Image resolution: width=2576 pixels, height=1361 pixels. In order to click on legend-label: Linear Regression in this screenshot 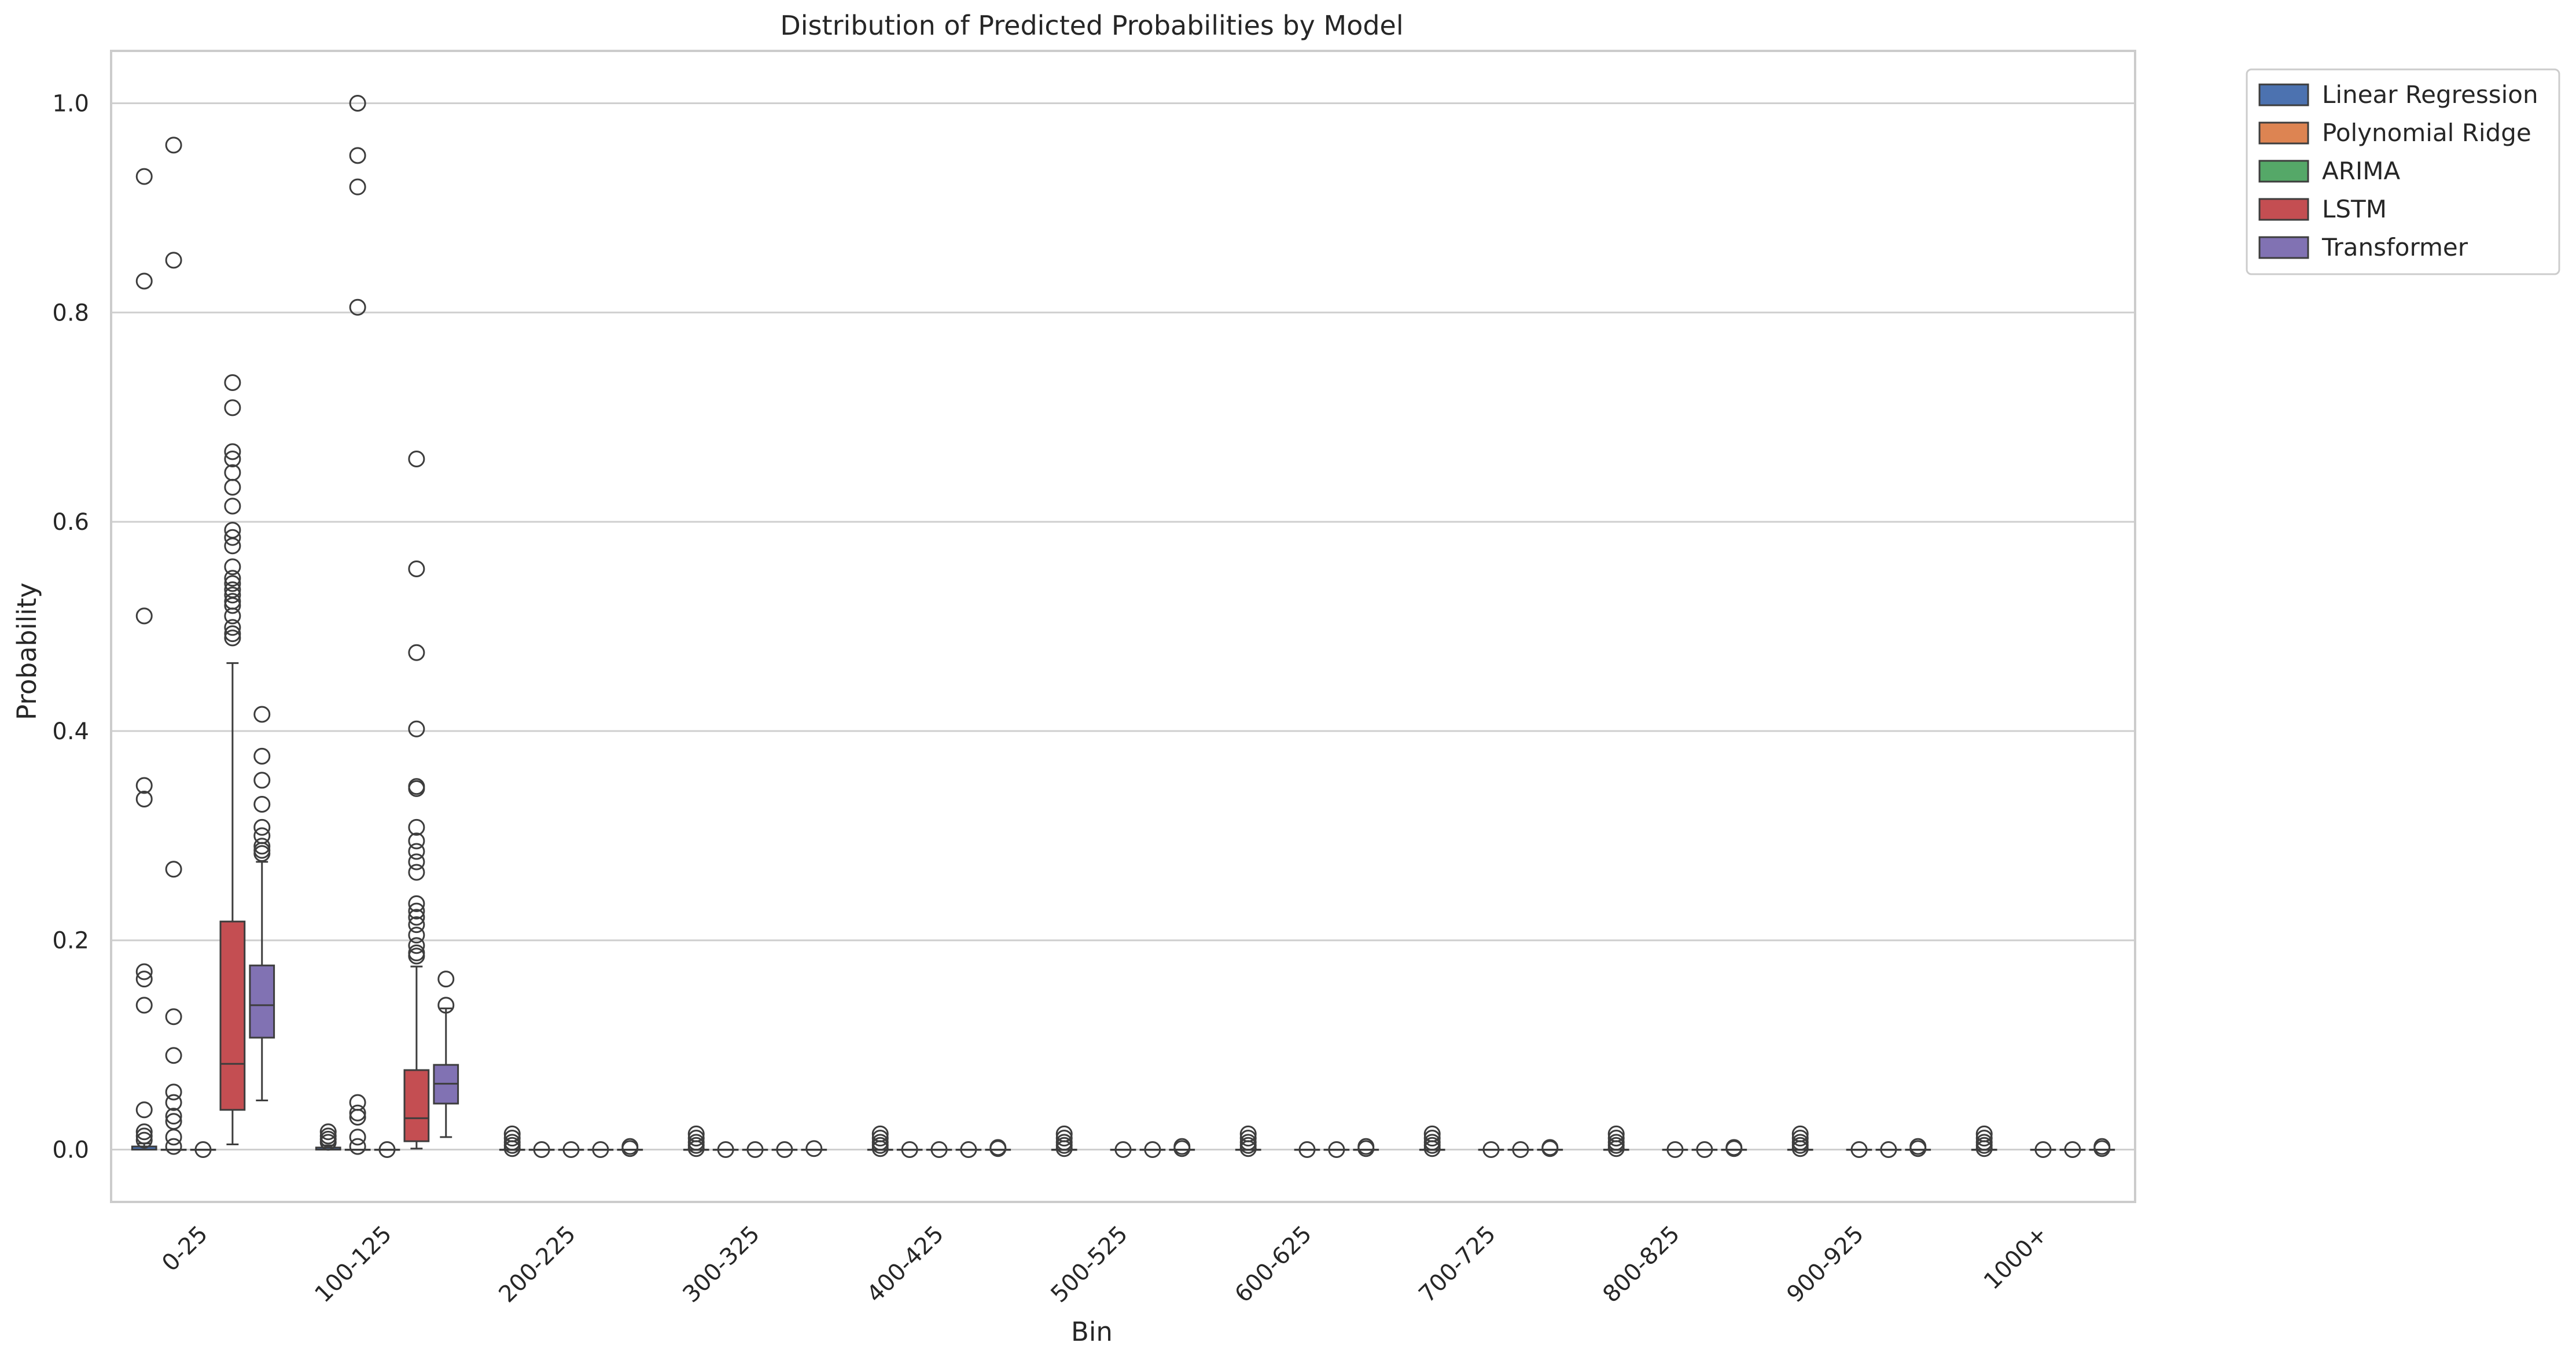, I will do `click(2430, 94)`.